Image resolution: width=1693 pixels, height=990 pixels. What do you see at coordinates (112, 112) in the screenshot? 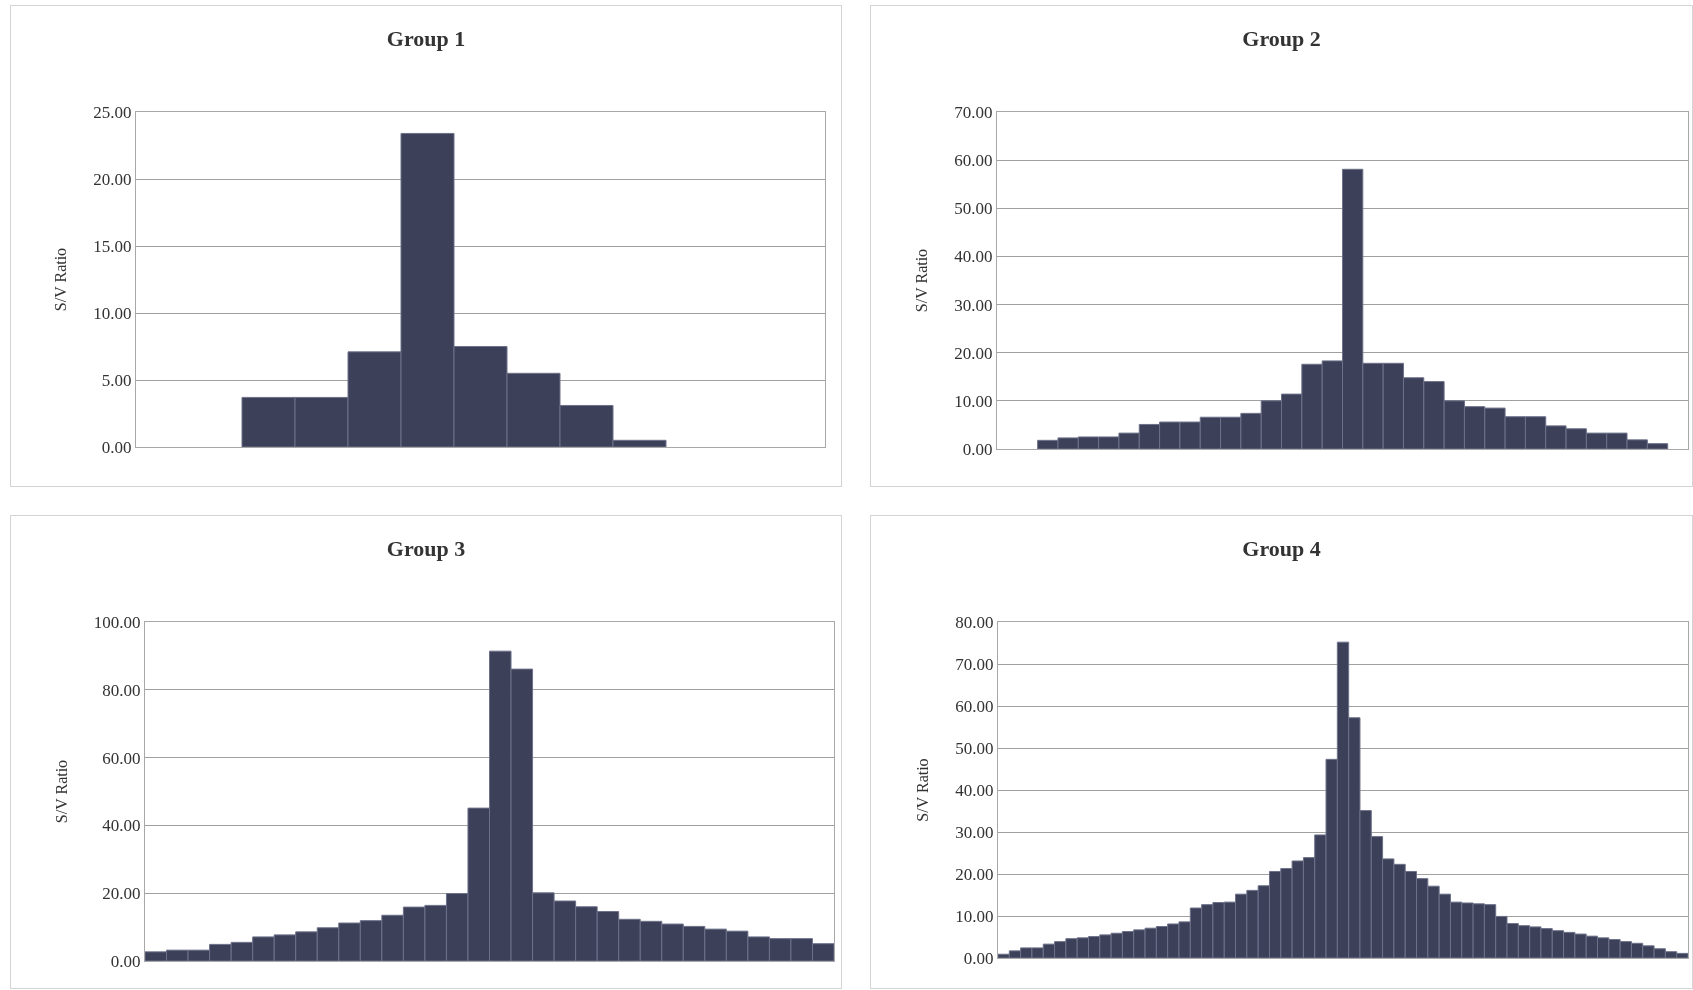
I see `y-tick-label: 25.00` at bounding box center [112, 112].